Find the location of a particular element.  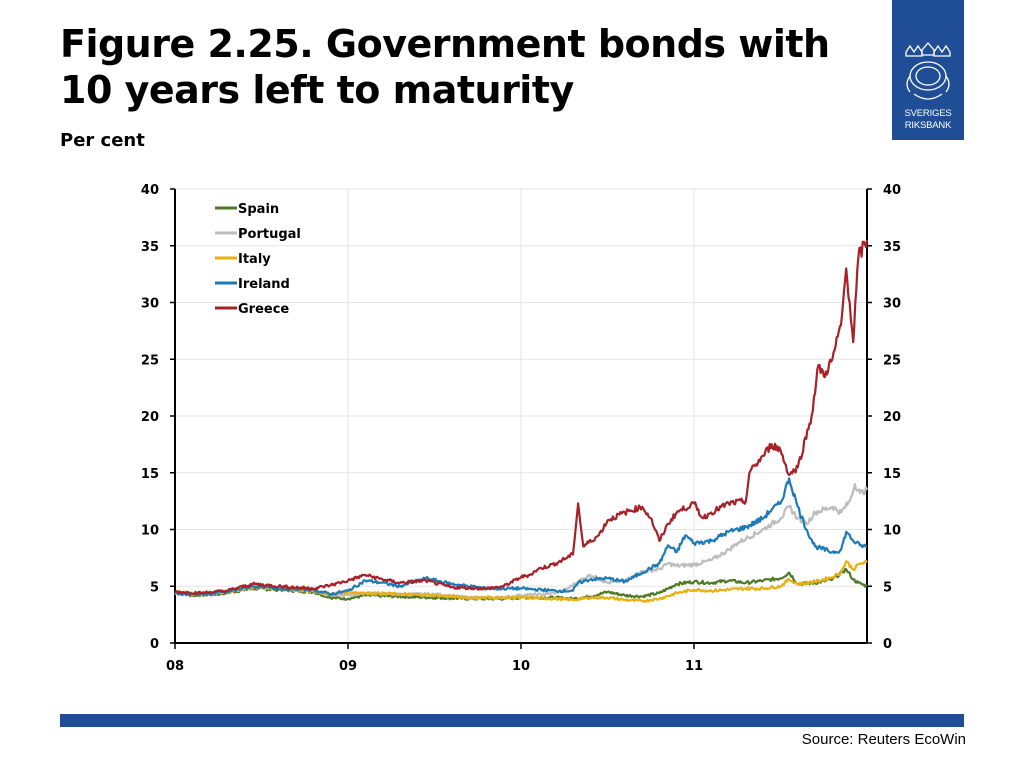

y-tick-label-right: 20 is located at coordinates (892, 417).